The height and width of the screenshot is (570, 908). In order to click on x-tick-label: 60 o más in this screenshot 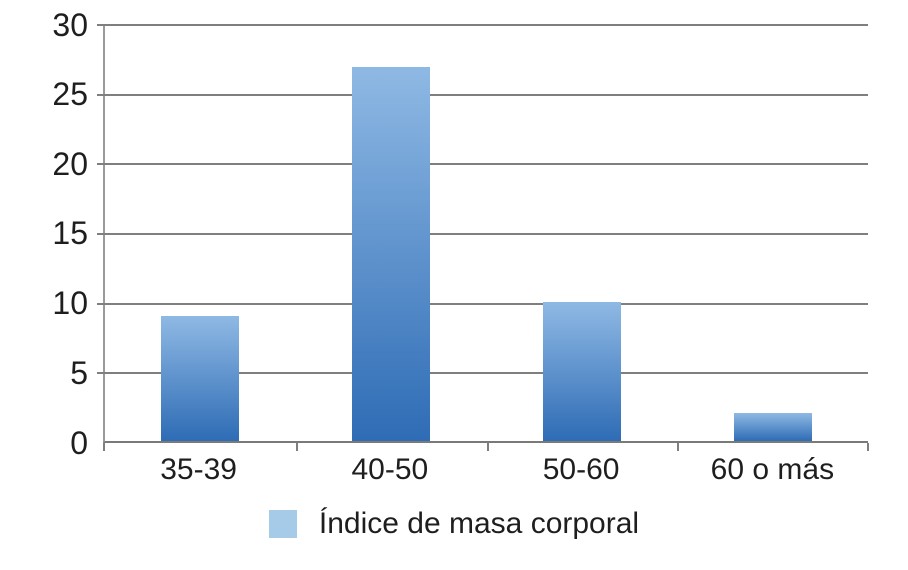, I will do `click(772, 469)`.